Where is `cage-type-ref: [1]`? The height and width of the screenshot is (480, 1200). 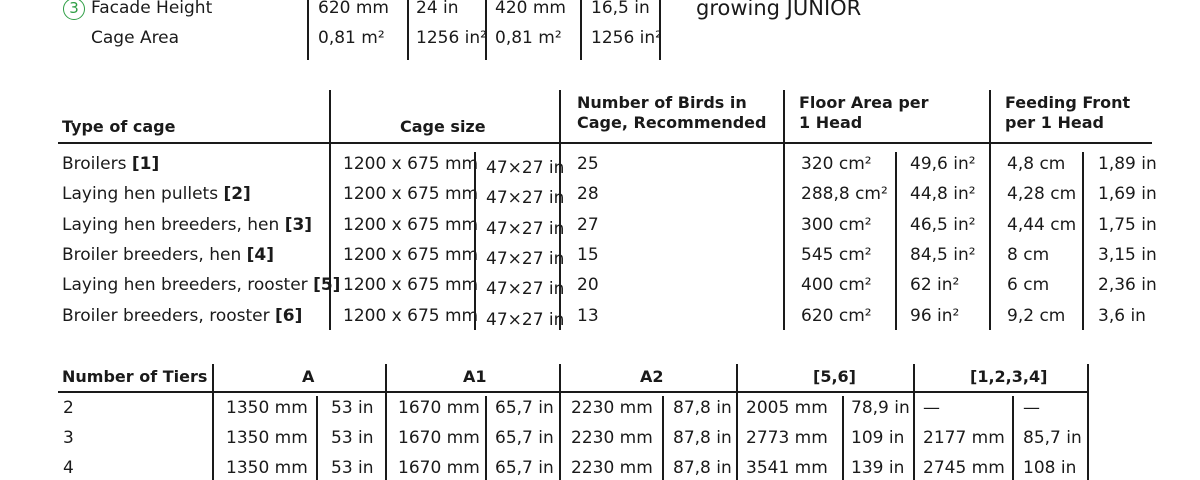 cage-type-ref: [1] is located at coordinates (145, 164).